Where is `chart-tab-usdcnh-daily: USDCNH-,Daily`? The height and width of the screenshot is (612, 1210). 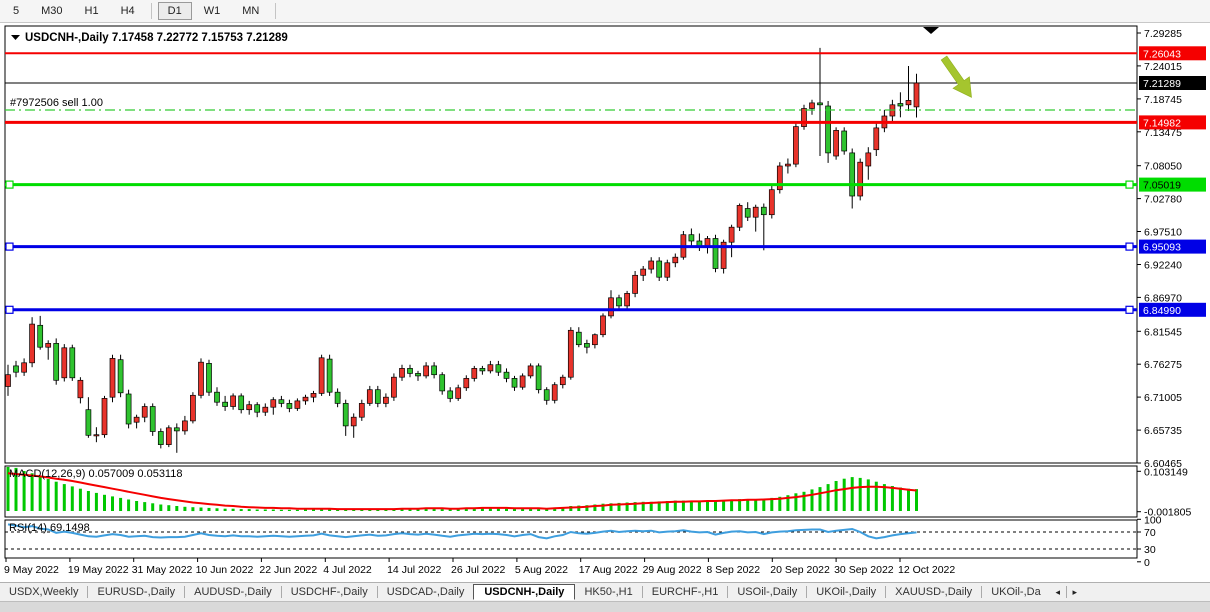
chart-tab-usdcnh-daily: USDCNH-,Daily is located at coordinates (524, 592).